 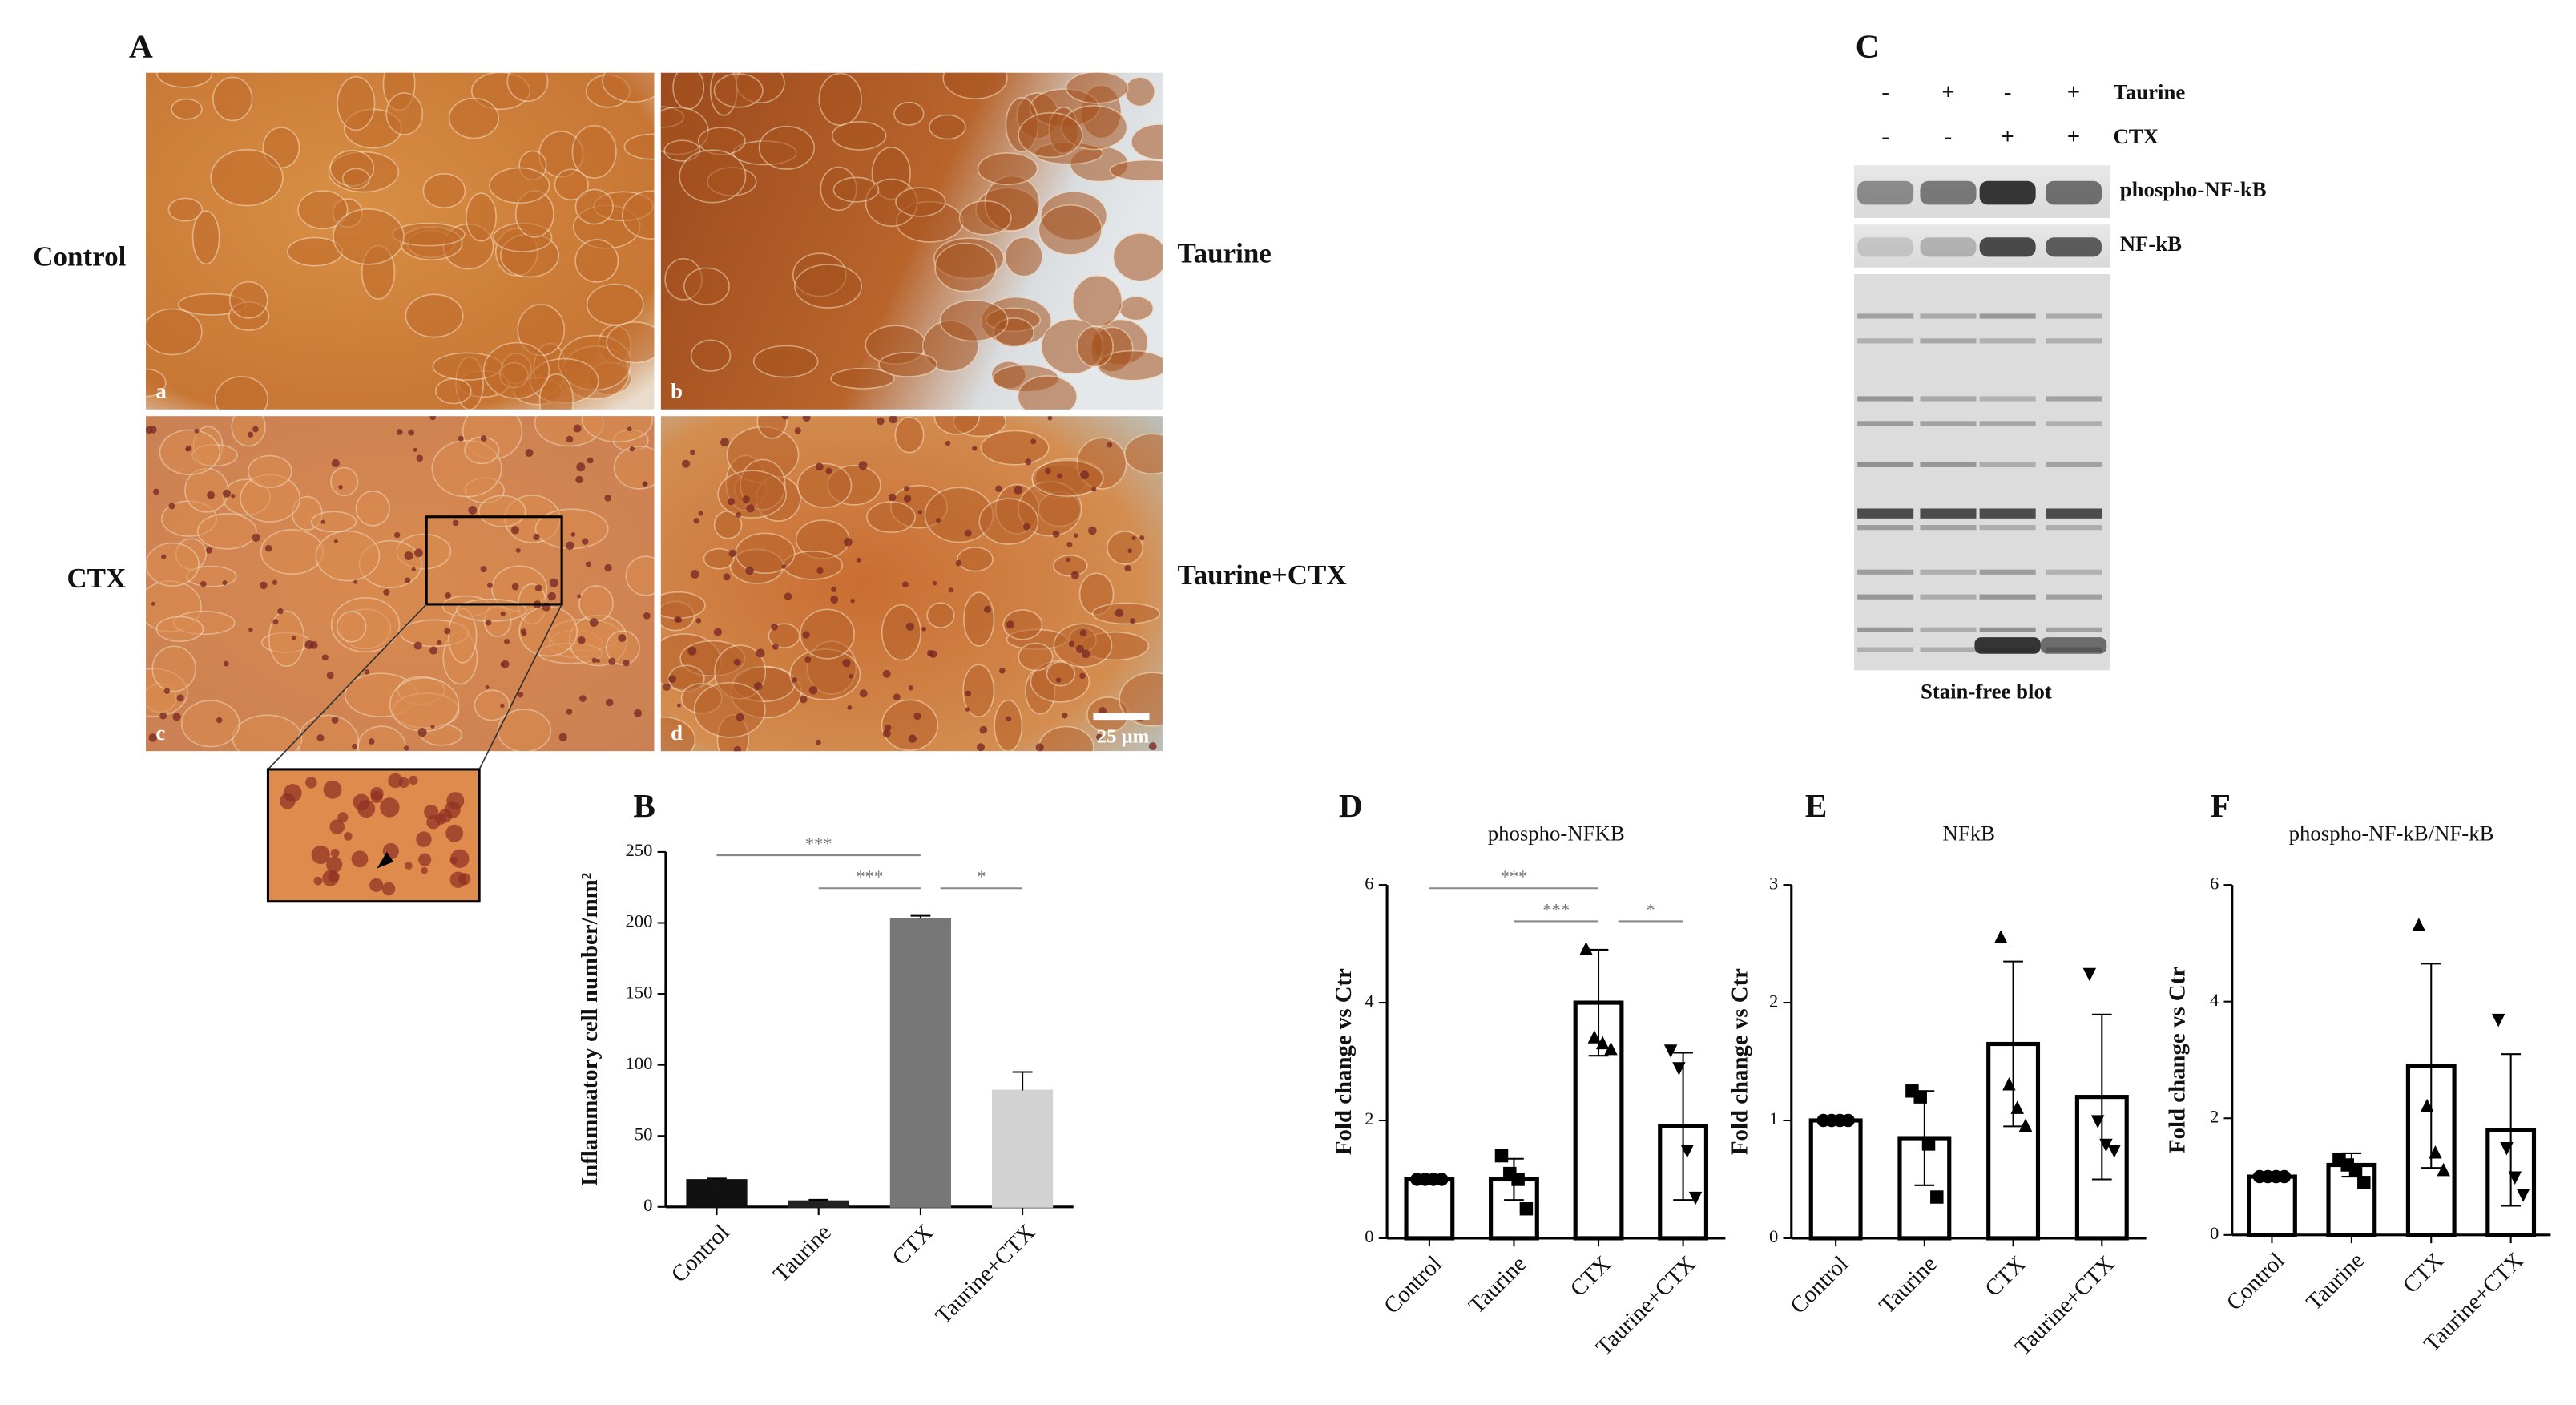 What do you see at coordinates (2177, 1060) in the screenshot?
I see `y-axis-label: Fold change vs Ctr` at bounding box center [2177, 1060].